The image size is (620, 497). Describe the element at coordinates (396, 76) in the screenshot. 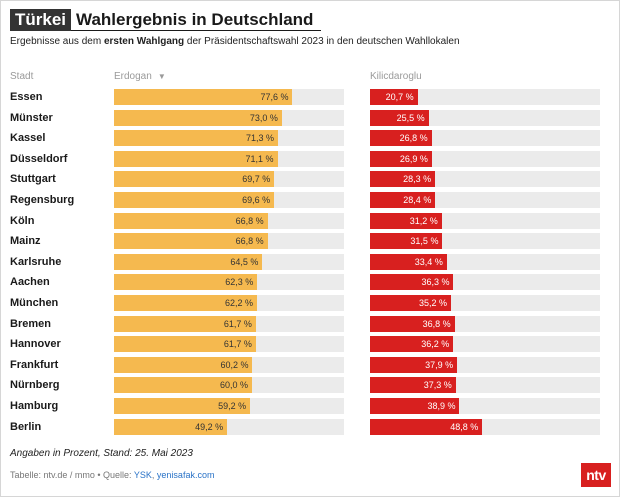

I see `column-header-kilicdaroglu: Kilicdaroglu` at that location.